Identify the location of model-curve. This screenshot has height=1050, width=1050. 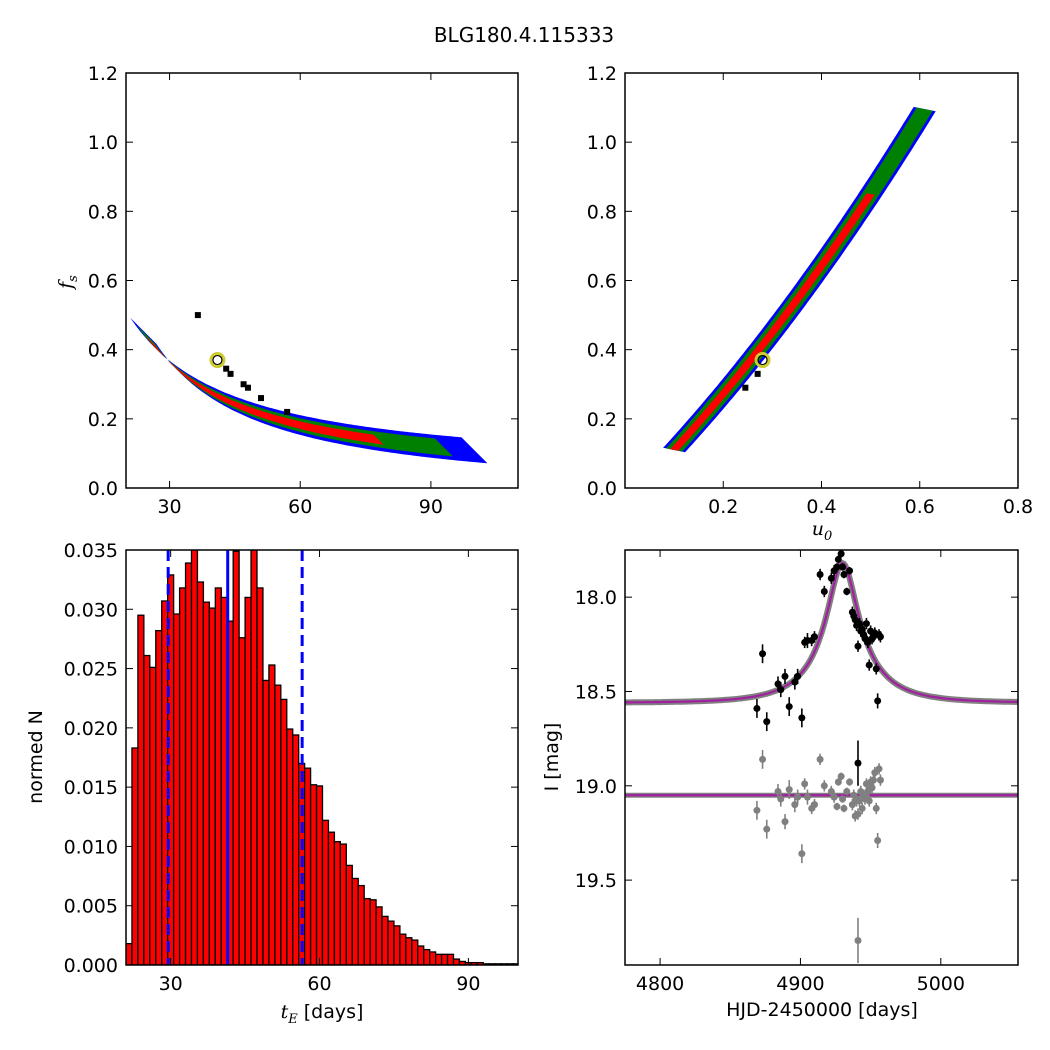
(821, 632).